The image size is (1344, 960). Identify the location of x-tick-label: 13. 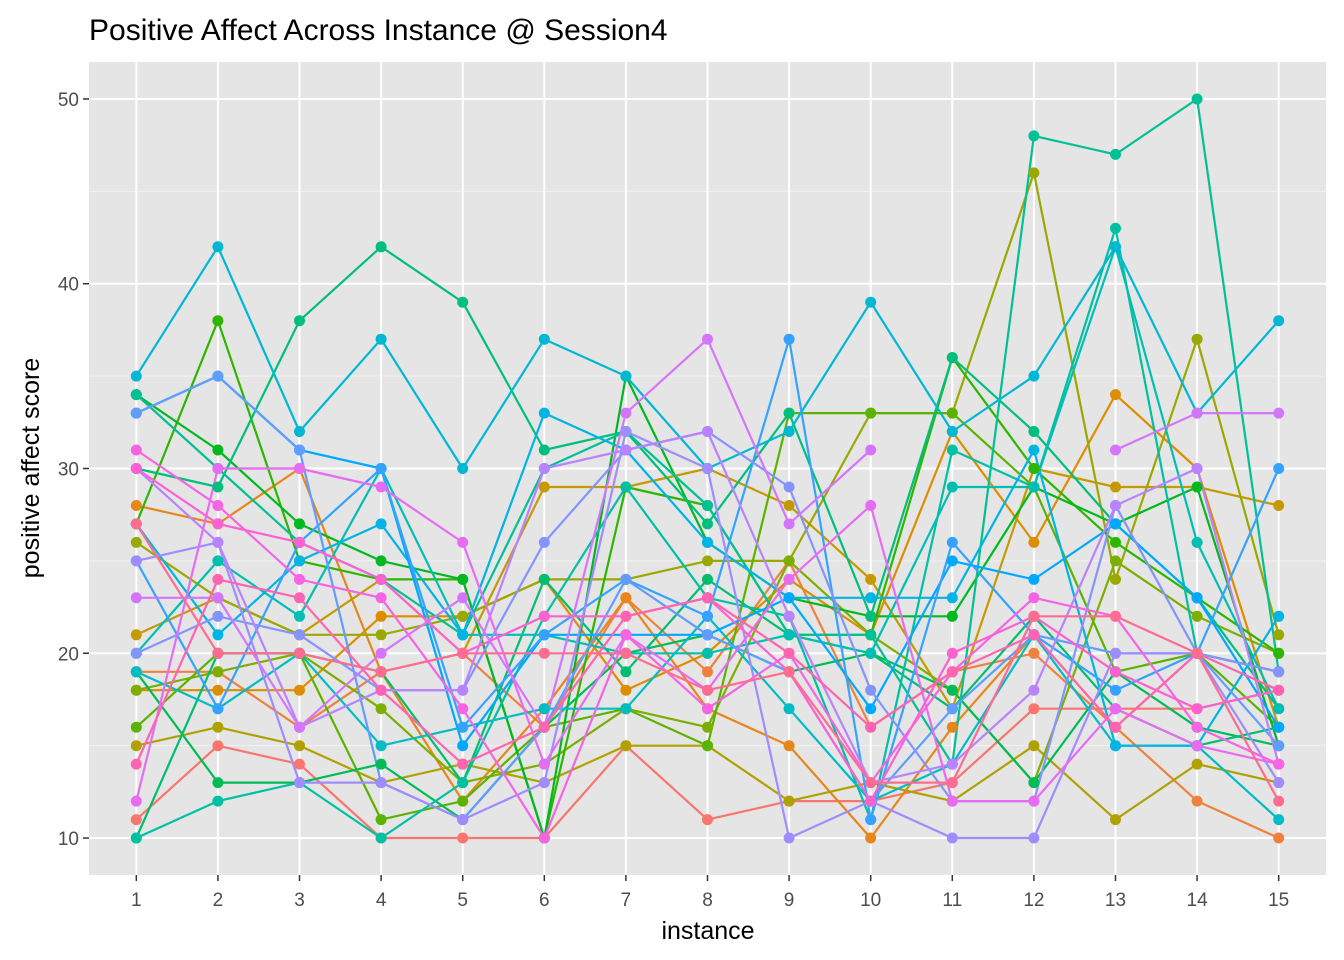
(1115, 900).